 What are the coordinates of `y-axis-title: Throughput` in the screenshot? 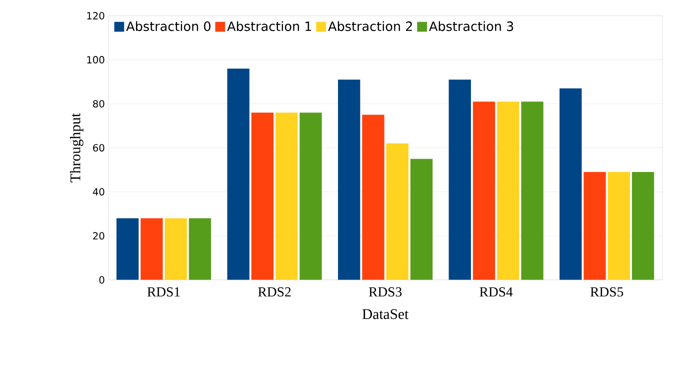 It's located at (77, 147).